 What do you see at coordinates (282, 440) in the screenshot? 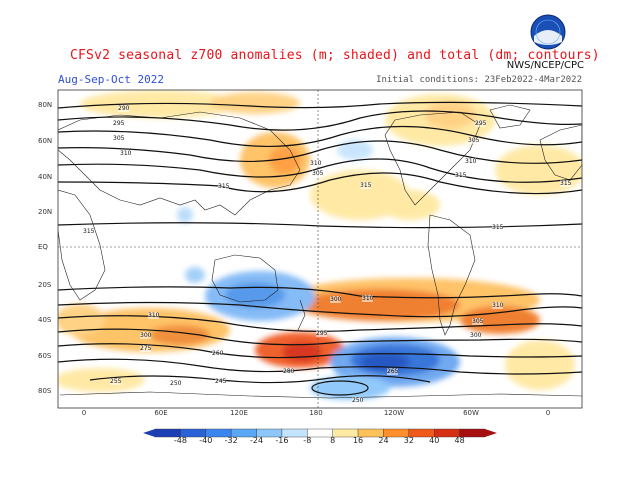
I see `colorbar-tick-label: -16` at bounding box center [282, 440].